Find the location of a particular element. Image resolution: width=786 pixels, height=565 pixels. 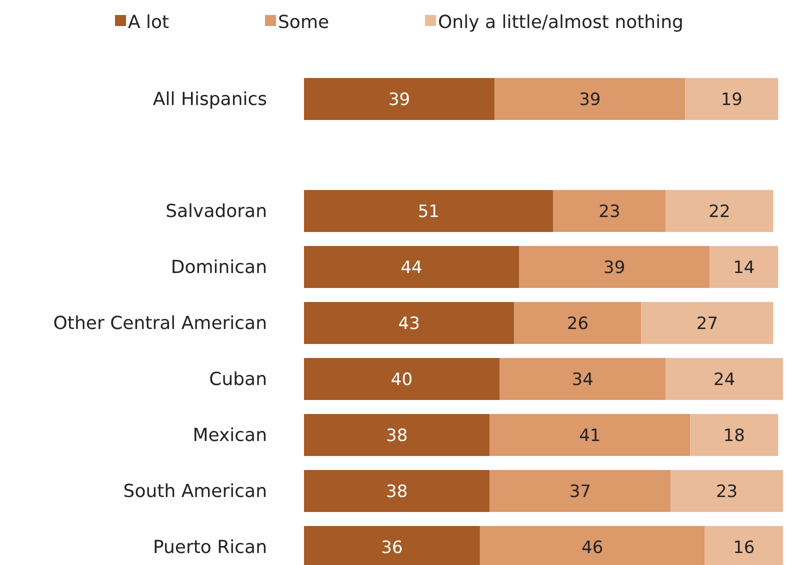

data-label: 34 is located at coordinates (583, 380).